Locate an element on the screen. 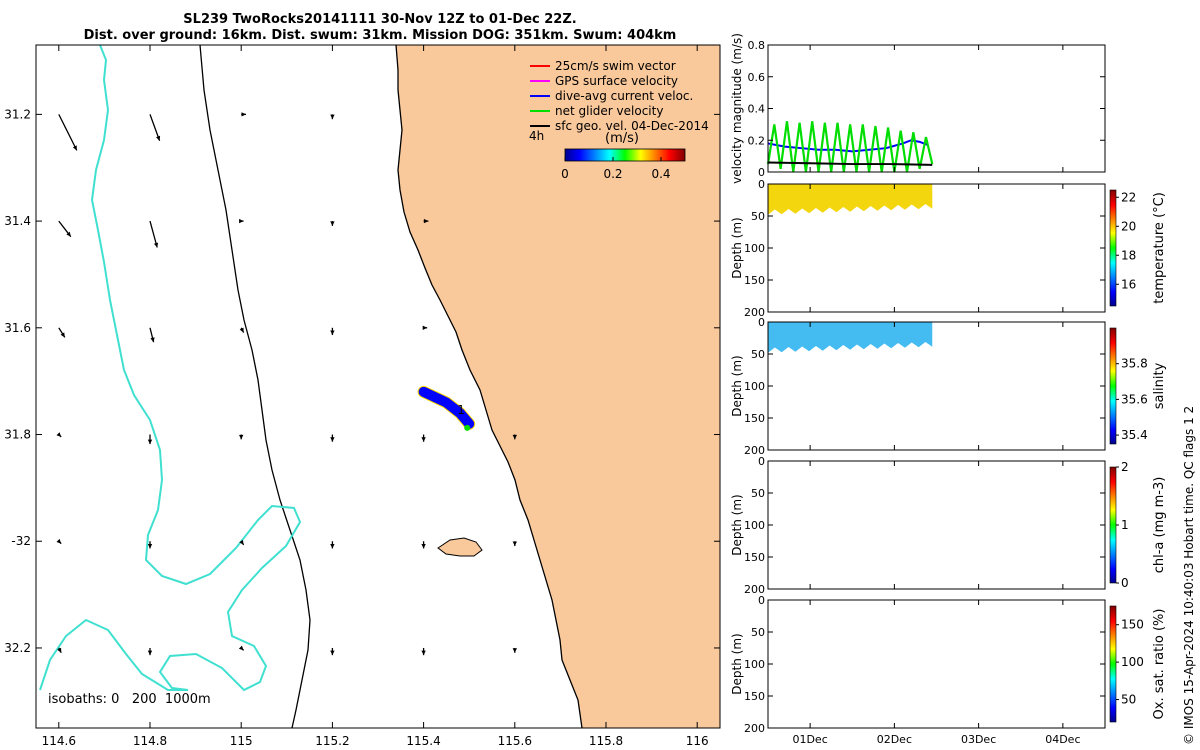 The height and width of the screenshot is (750, 1200). map-y-tick-label: 32.2 is located at coordinates (17, 648).